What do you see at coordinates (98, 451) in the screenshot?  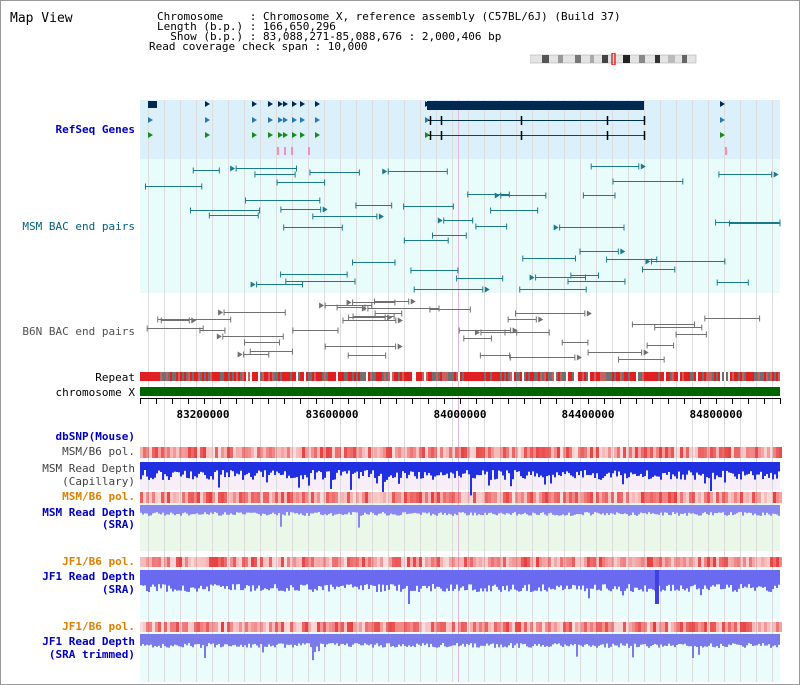 I see `track-label-msm-b6-pol: MSM/B6 pol.` at bounding box center [98, 451].